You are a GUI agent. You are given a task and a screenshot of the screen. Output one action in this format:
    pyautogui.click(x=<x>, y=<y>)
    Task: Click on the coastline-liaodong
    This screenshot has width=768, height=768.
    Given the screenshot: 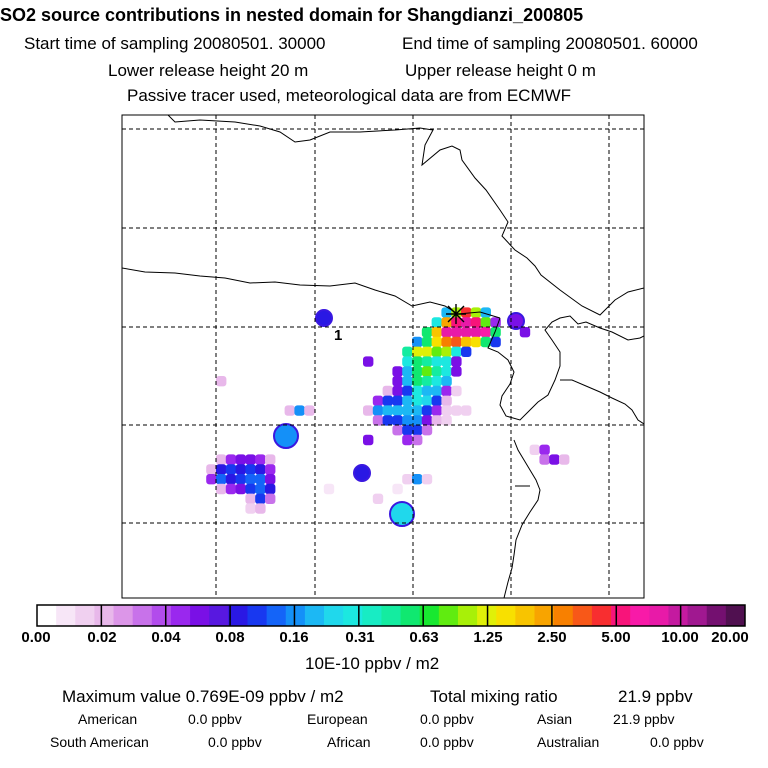 What is the action you would take?
    pyautogui.click(x=602, y=402)
    